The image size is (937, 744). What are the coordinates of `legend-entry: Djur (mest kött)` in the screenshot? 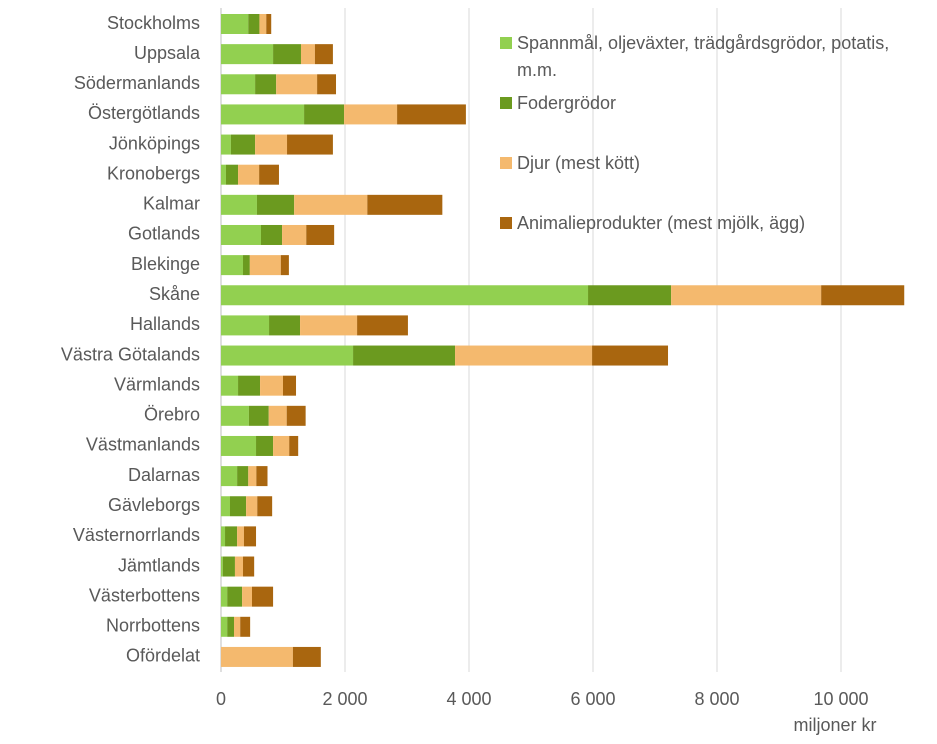 It's located at (715, 163).